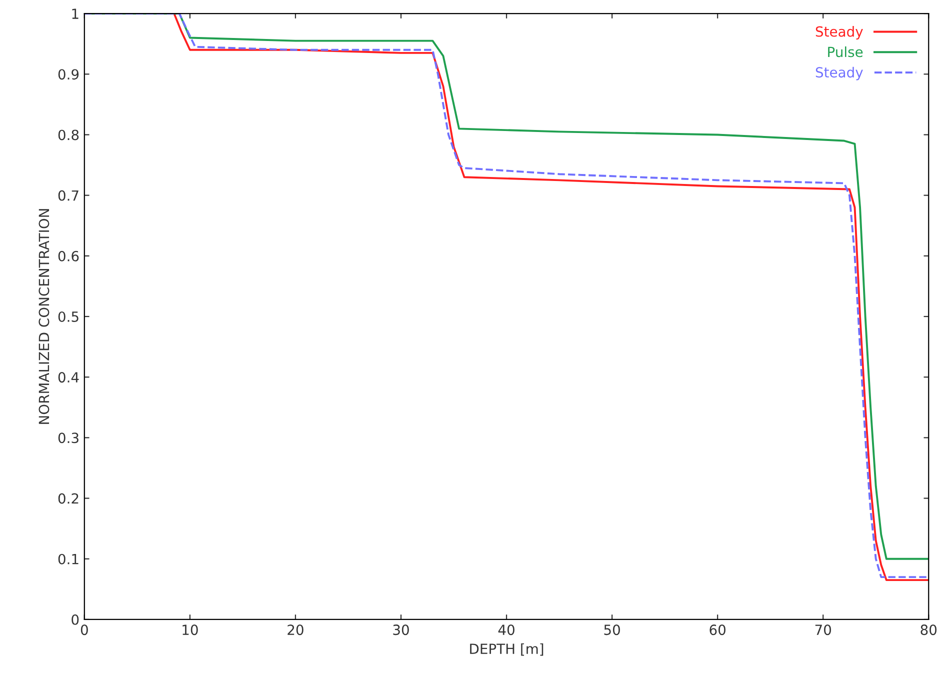 This screenshot has width=938, height=677. Describe the element at coordinates (612, 630) in the screenshot. I see `x-tick-label: 50` at that location.